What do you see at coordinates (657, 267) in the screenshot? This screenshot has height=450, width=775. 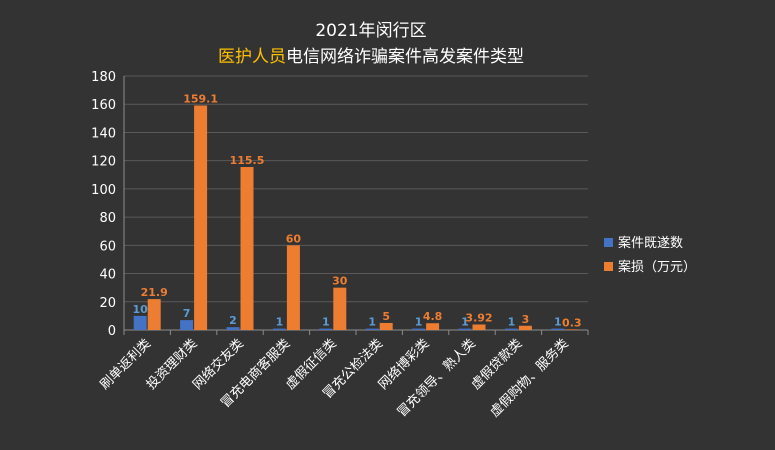 I see `legend-label-loss: 案损（万元）` at bounding box center [657, 267].